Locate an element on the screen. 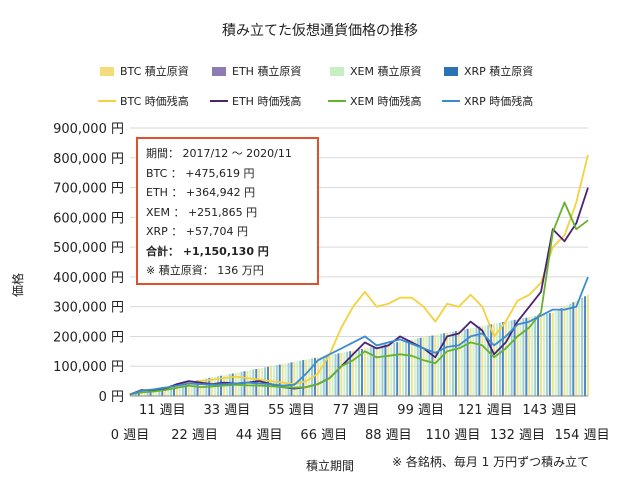 The width and height of the screenshot is (640, 480). legend-label: XEM 積立原資 is located at coordinates (385, 71).